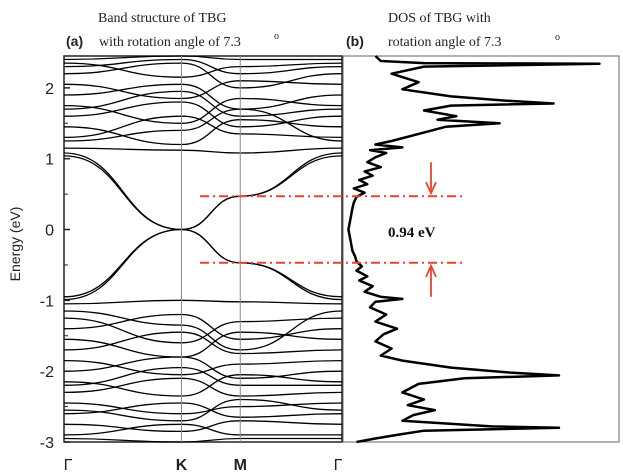  Describe the element at coordinates (49, 231) in the screenshot. I see `y-tick-label: 0` at that location.